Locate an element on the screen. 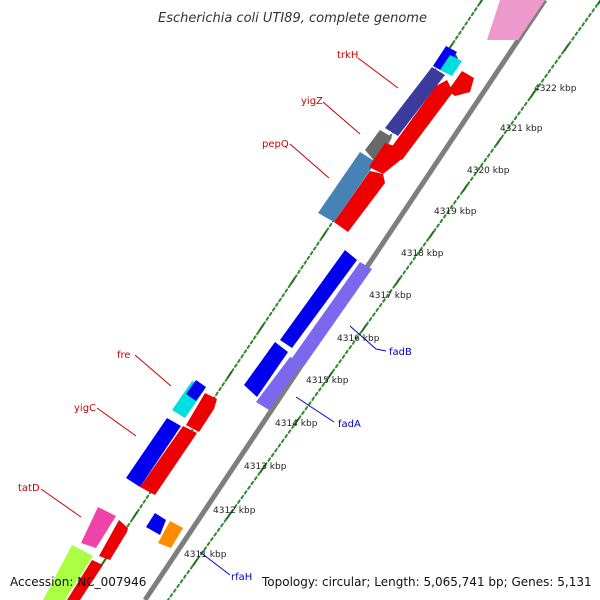 The width and height of the screenshot is (600, 600). gene-label-trkH: trkH is located at coordinates (347, 55).